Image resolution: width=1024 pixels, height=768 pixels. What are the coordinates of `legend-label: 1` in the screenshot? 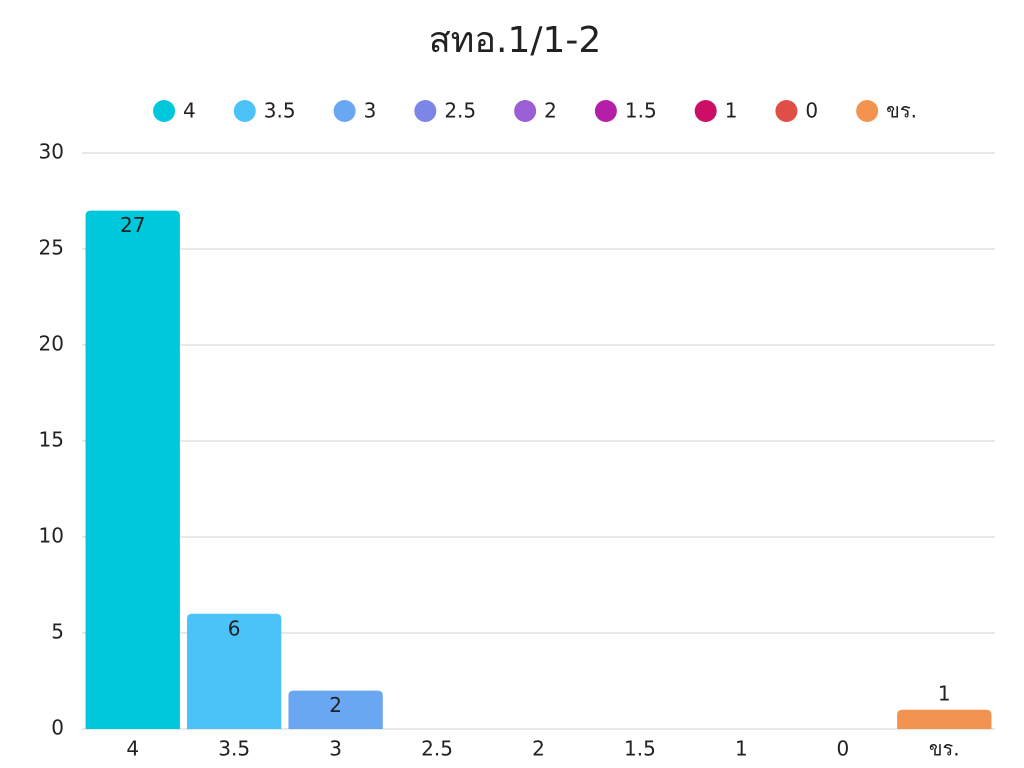 It's located at (731, 111).